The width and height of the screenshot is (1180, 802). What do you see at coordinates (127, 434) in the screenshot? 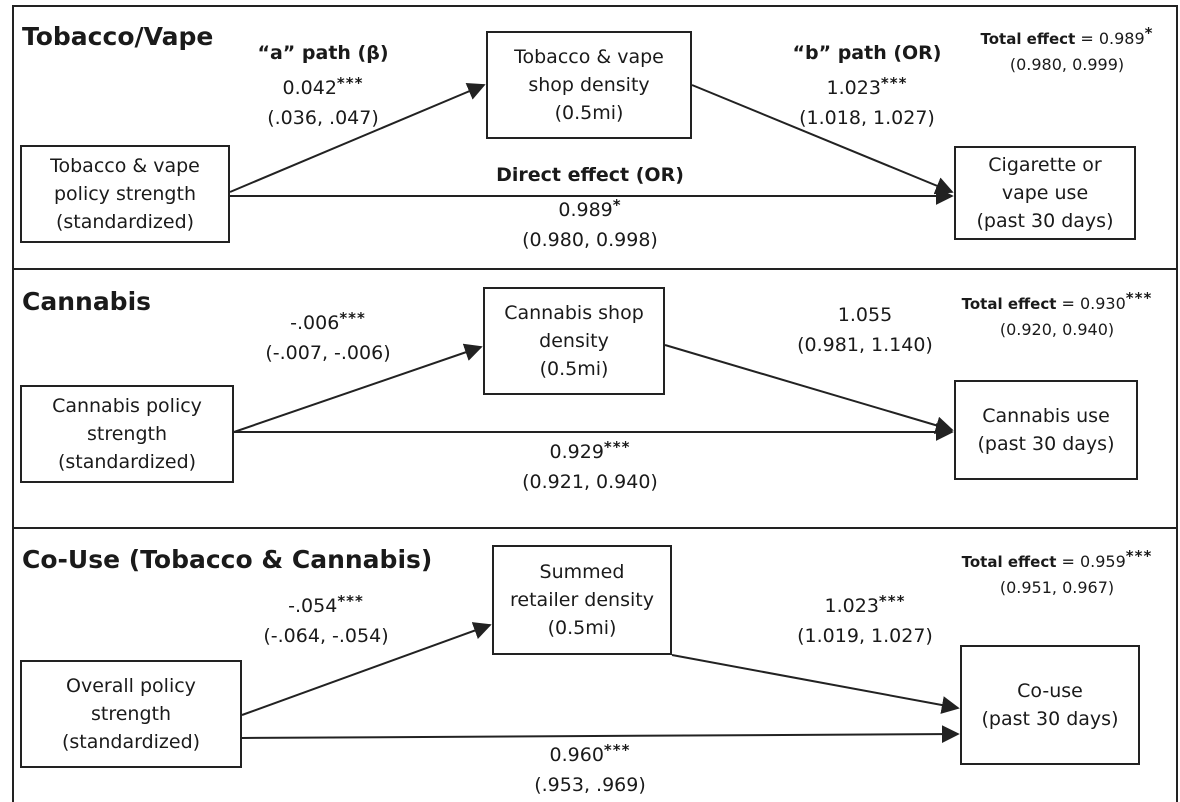
I see `exposure-box: Cannabis policy strength (standardized)` at bounding box center [127, 434].